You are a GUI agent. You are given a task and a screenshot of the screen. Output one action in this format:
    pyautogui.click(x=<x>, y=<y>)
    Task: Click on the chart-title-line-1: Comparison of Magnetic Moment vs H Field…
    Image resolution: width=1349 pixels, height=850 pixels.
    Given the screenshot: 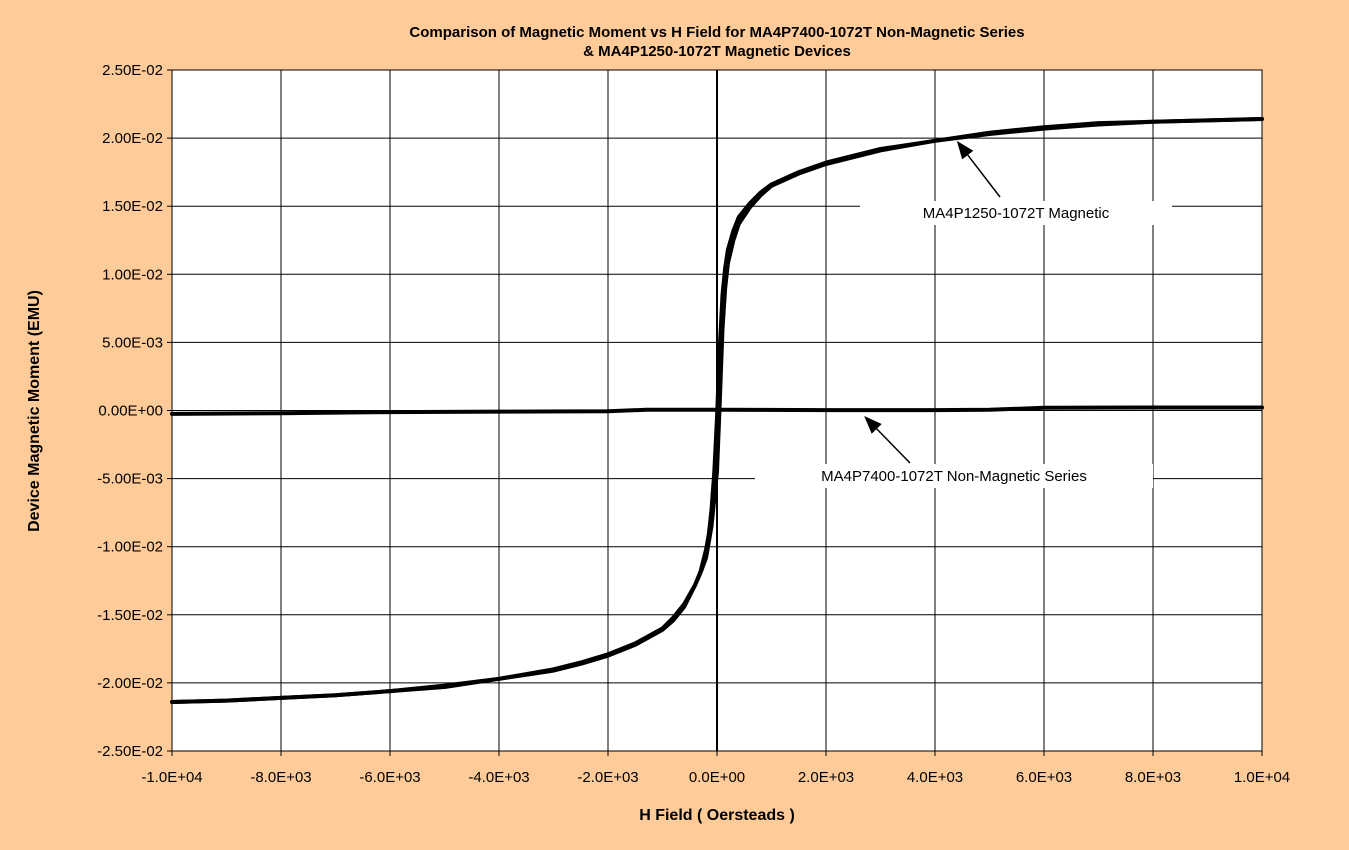 What is the action you would take?
    pyautogui.click(x=716, y=32)
    